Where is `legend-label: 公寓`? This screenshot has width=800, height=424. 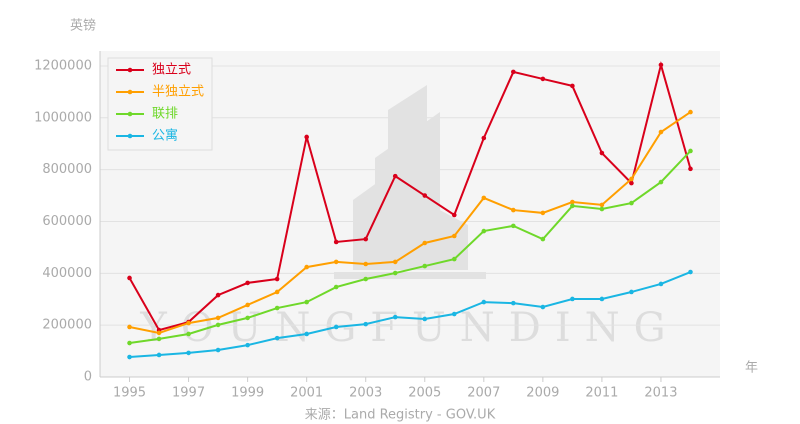
legend-label: 公寓 is located at coordinates (165, 136).